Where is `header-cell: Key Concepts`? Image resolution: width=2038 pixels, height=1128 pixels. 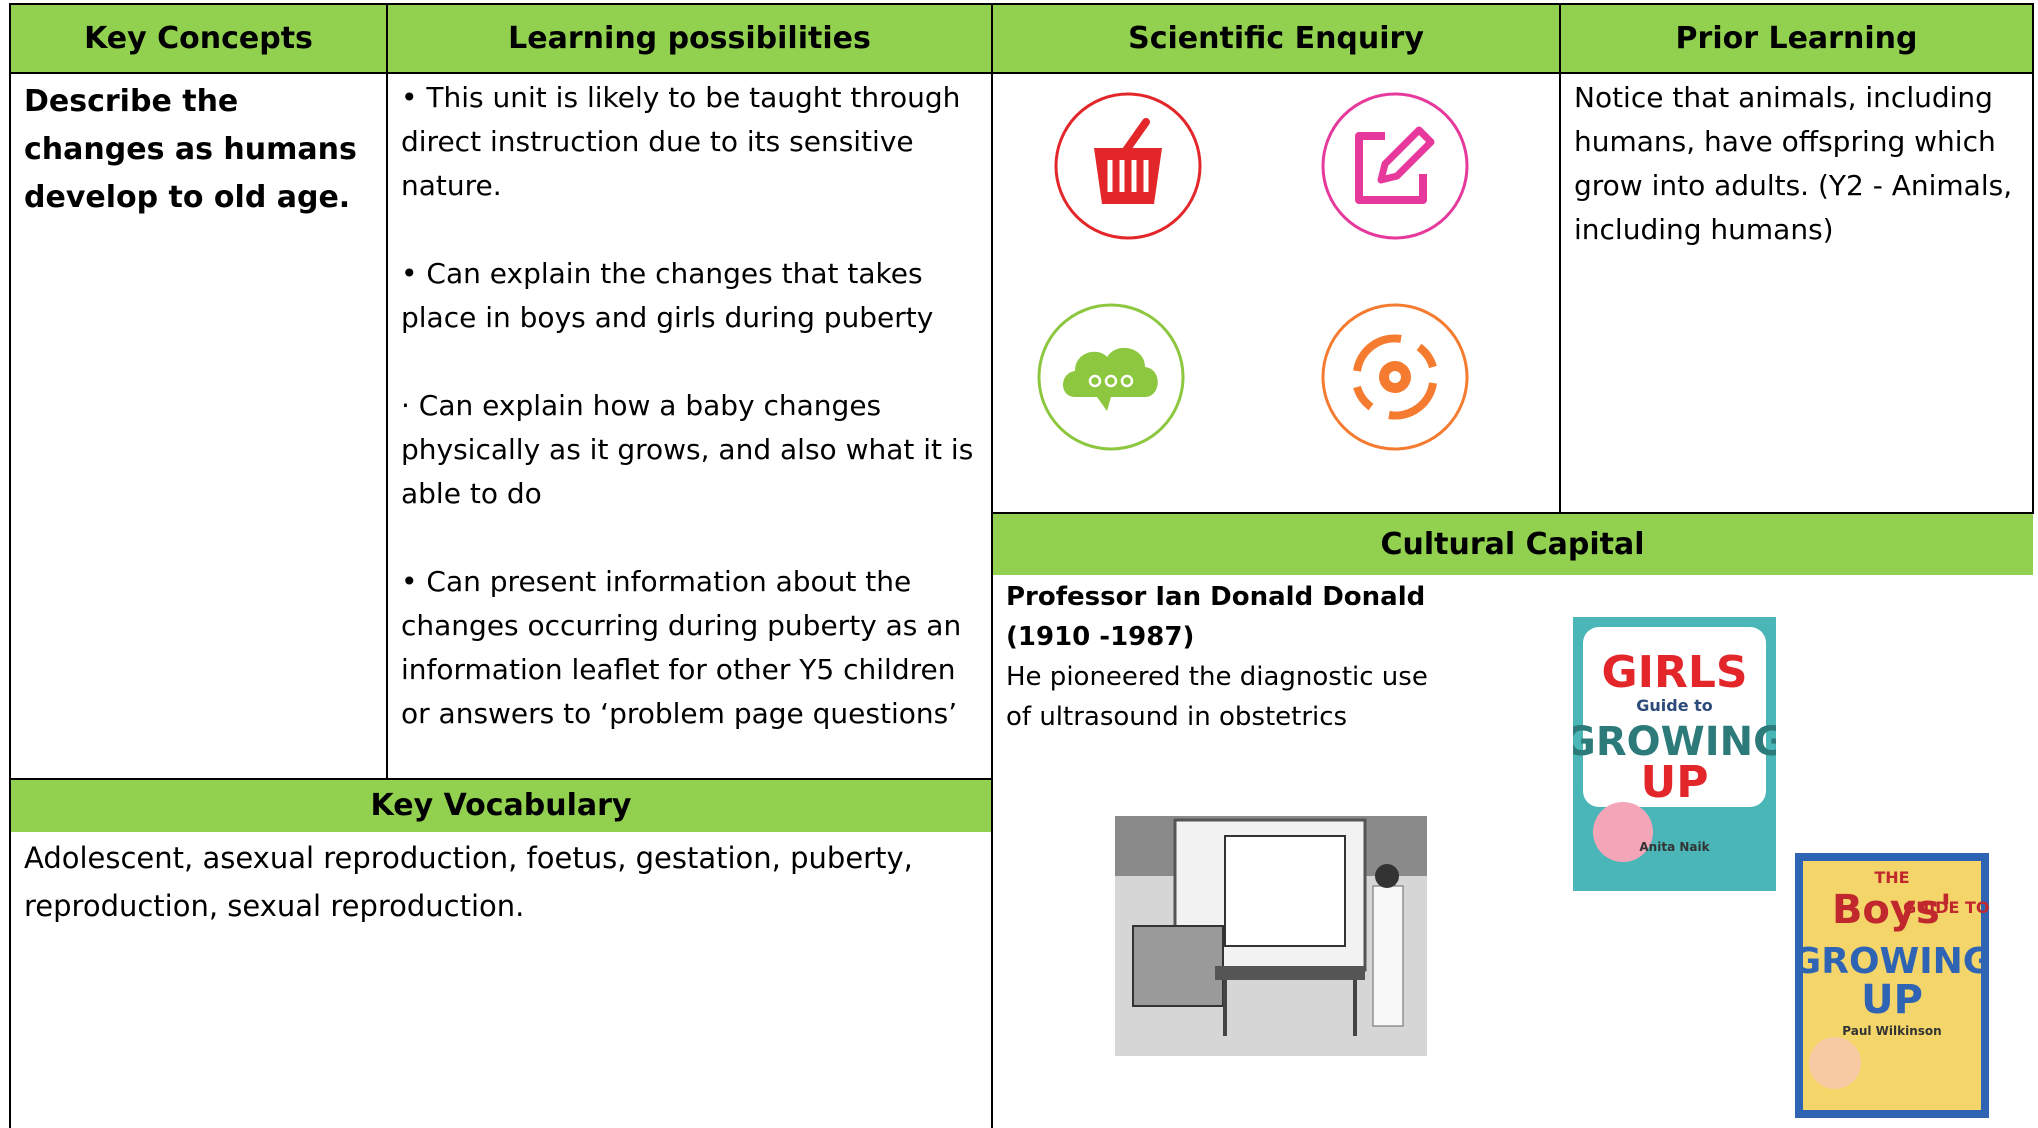
header-cell: Key Concepts is located at coordinates (198, 38).